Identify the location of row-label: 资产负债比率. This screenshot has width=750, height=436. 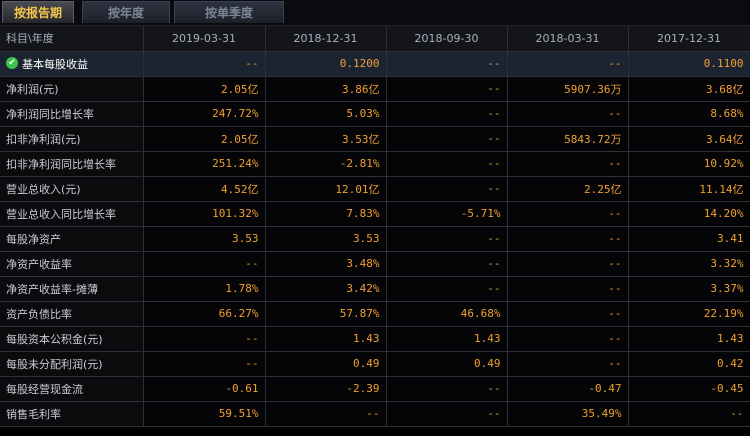
(72, 314).